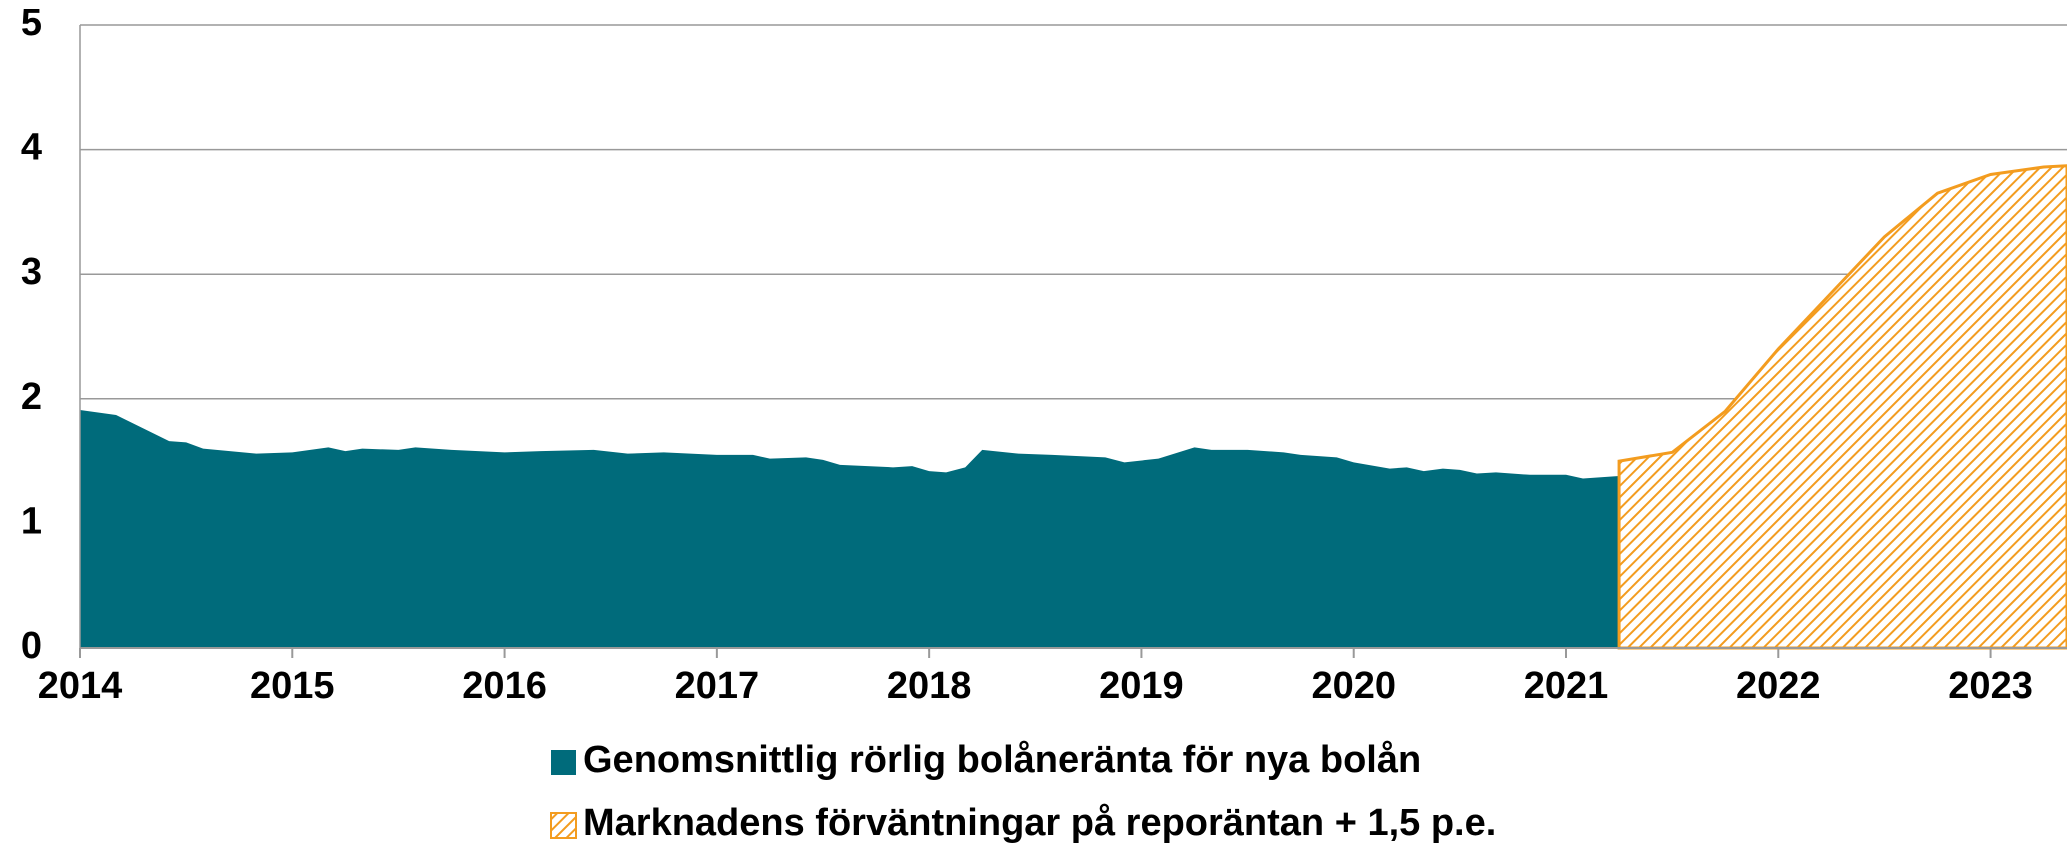  Describe the element at coordinates (31, 521) in the screenshot. I see `y-tick-label: 1` at that location.